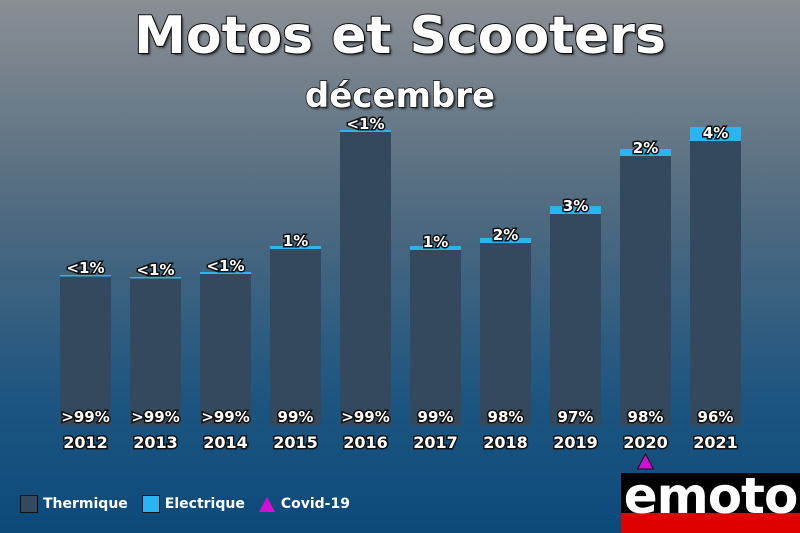 Image resolution: width=800 pixels, height=533 pixels. I want to click on chart-title: Motos et Scooters, so click(400, 36).